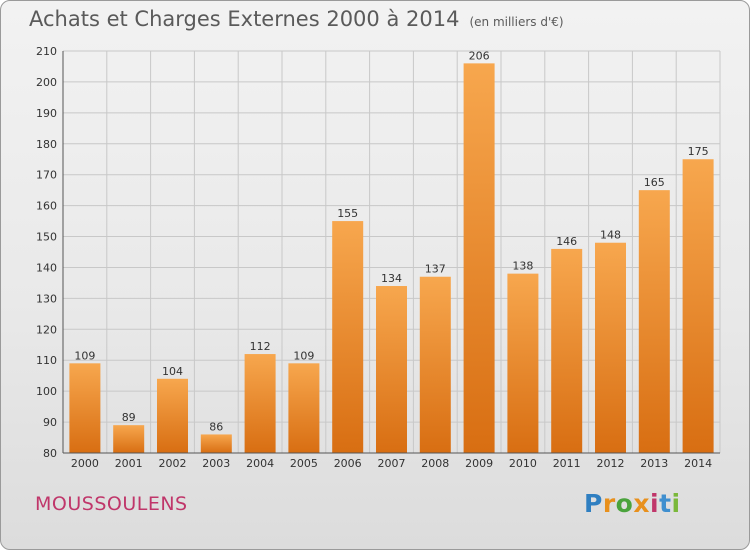 The height and width of the screenshot is (550, 750). I want to click on title-text: Achats et Charges Externes 2000 à 2014, so click(244, 19).